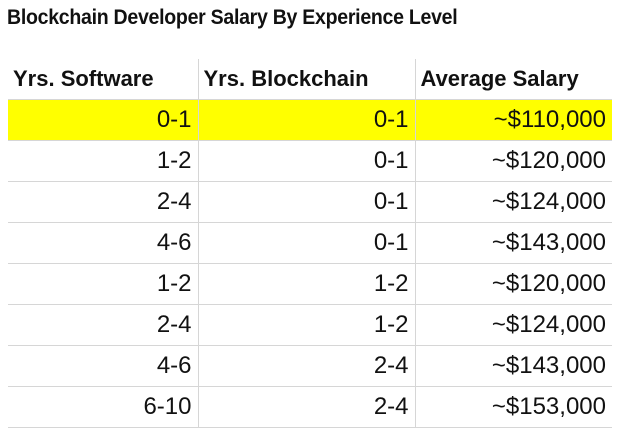 This screenshot has height=438, width=619. What do you see at coordinates (513, 79) in the screenshot?
I see `column-header-average-salary: Average Salary` at bounding box center [513, 79].